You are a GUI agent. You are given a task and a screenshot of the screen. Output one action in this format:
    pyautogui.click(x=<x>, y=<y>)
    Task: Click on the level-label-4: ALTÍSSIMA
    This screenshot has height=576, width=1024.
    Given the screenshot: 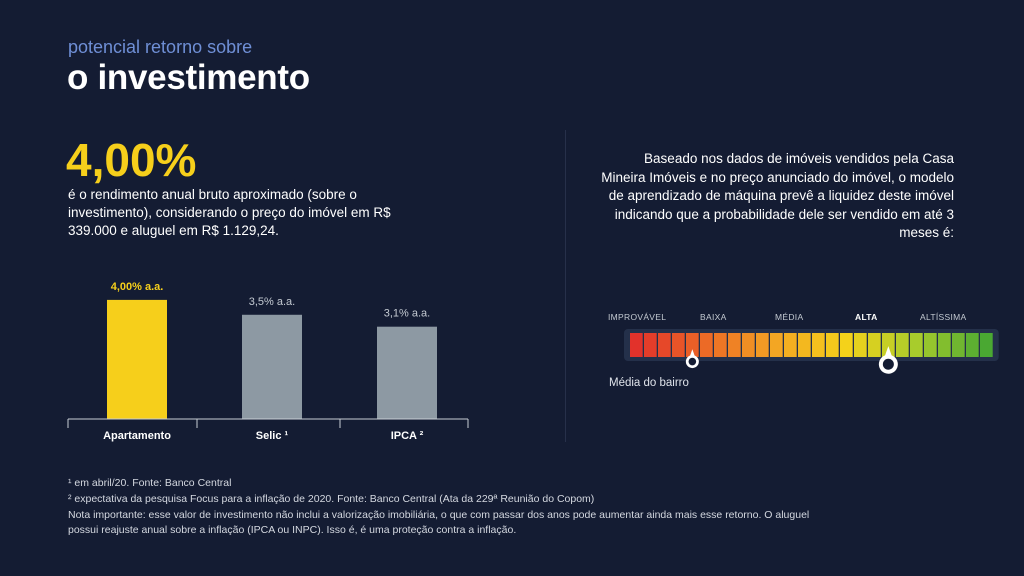 What is the action you would take?
    pyautogui.click(x=943, y=317)
    